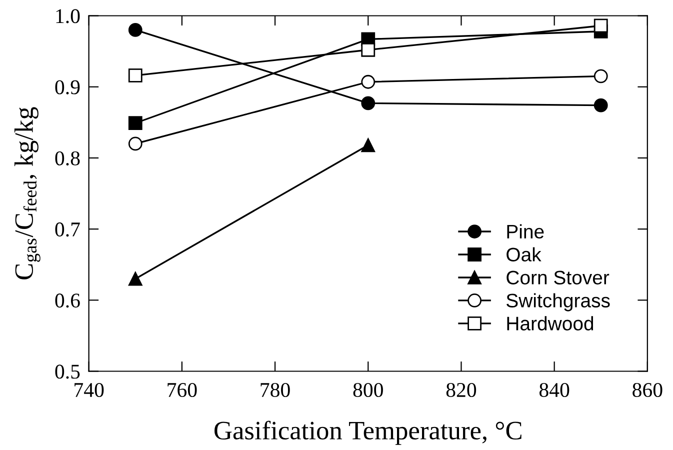  I want to click on legend-label: Switchgrass, so click(558, 302).